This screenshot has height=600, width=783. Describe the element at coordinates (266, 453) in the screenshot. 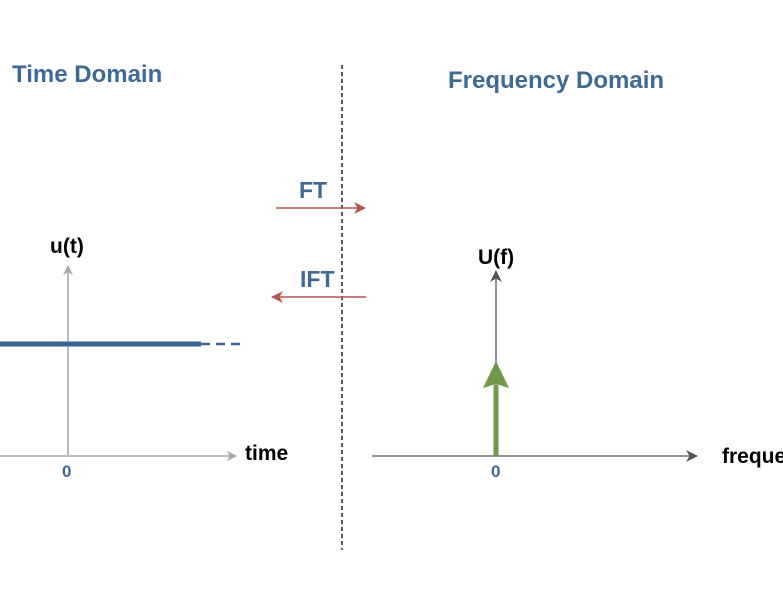

I see `time-x-axis-label: time` at that location.